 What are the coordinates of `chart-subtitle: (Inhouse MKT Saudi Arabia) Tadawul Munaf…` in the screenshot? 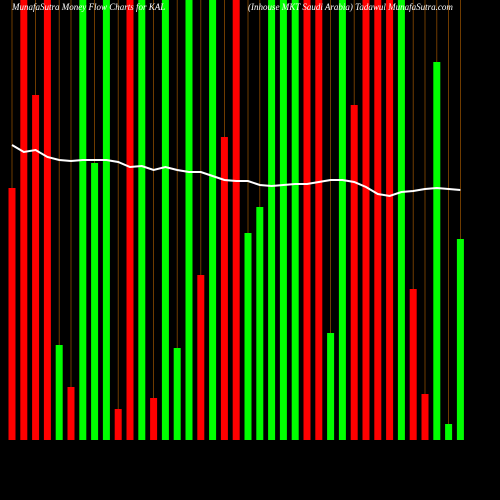 It's located at (350, 7).